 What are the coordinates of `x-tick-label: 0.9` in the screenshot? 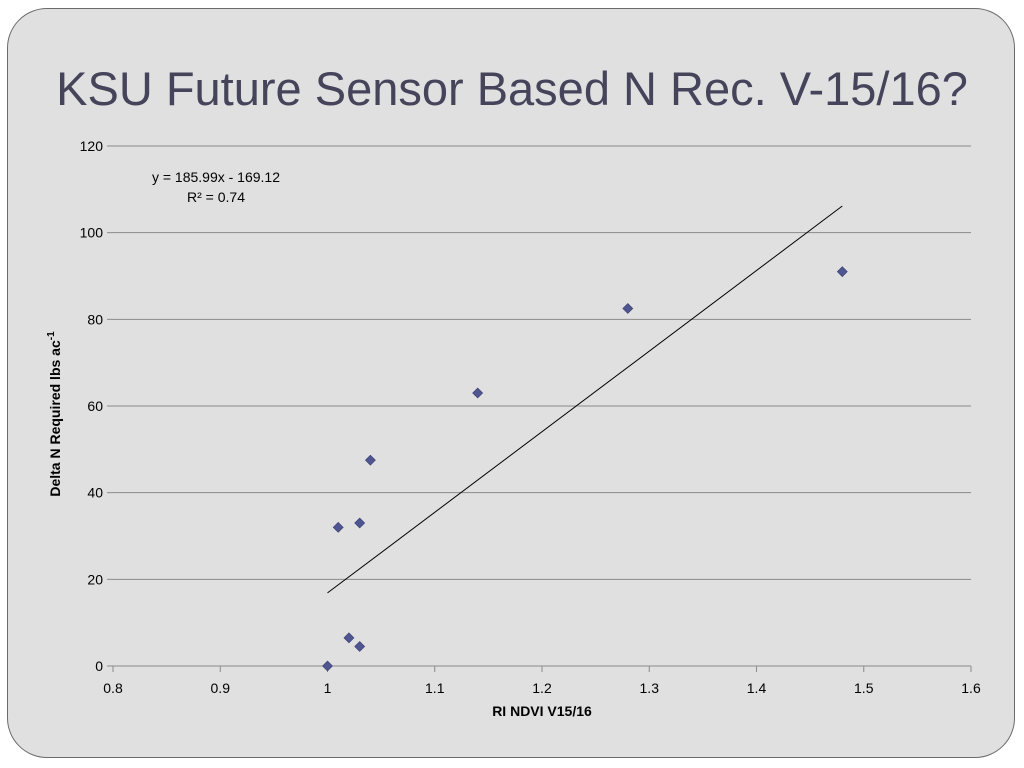 It's located at (221, 688).